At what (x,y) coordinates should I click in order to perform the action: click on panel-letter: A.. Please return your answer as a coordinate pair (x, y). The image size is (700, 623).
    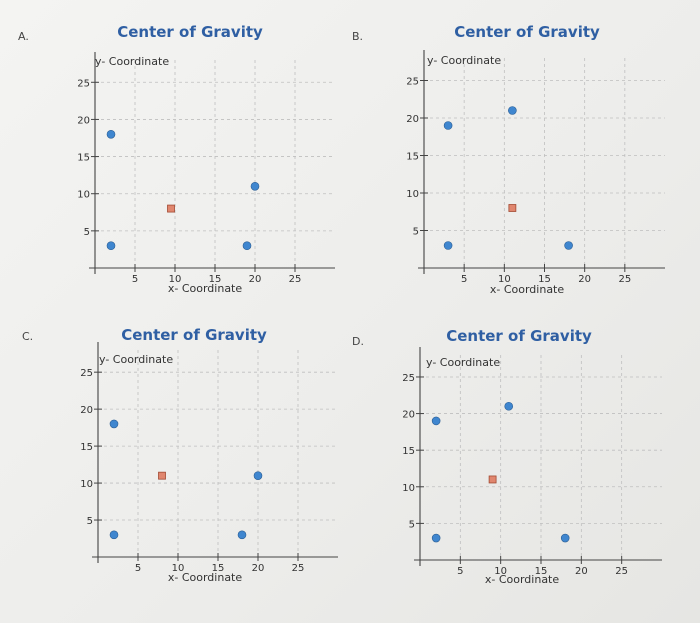
    Looking at the image, I should click on (23, 36).